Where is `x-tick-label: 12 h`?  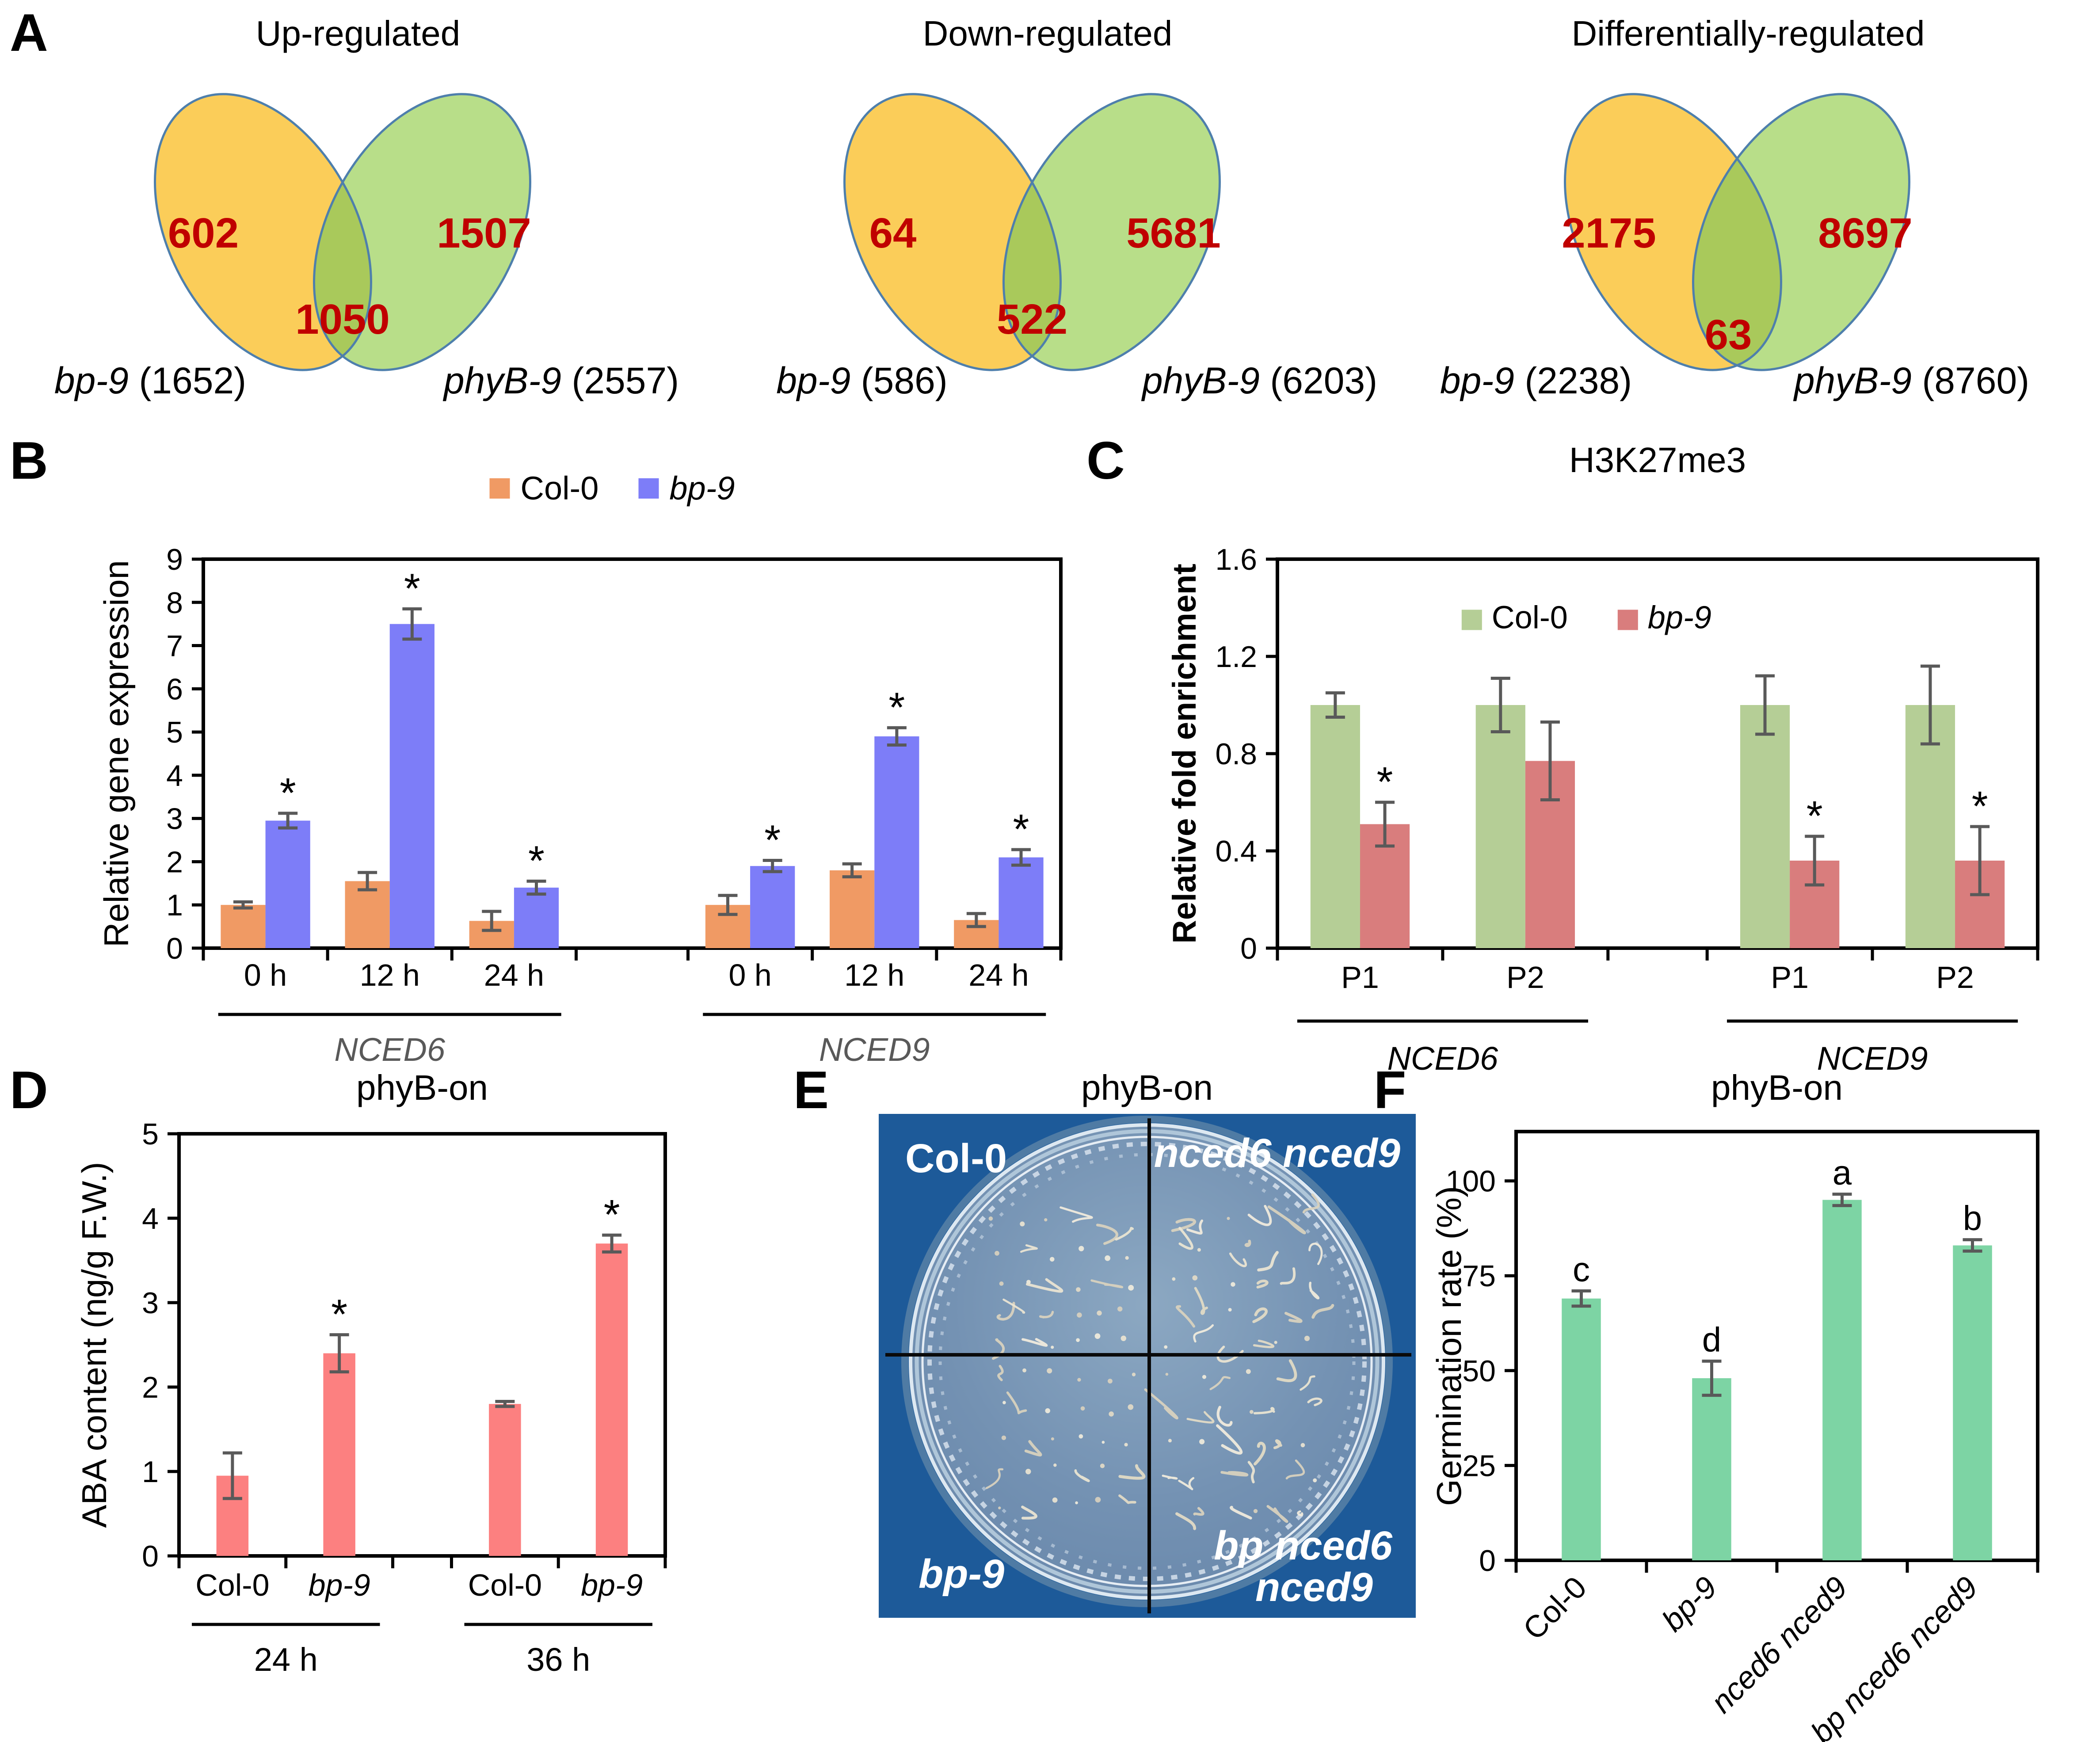
x-tick-label: 12 h is located at coordinates (874, 975).